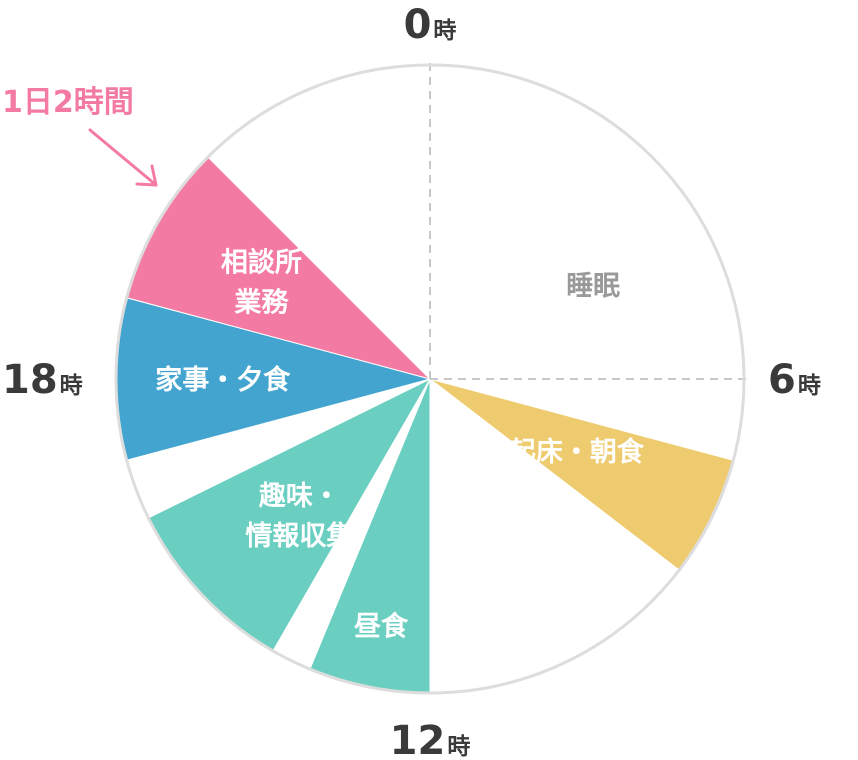 The image size is (858, 760). I want to click on slice-label-0-line-0: 睡眠, so click(593, 286).